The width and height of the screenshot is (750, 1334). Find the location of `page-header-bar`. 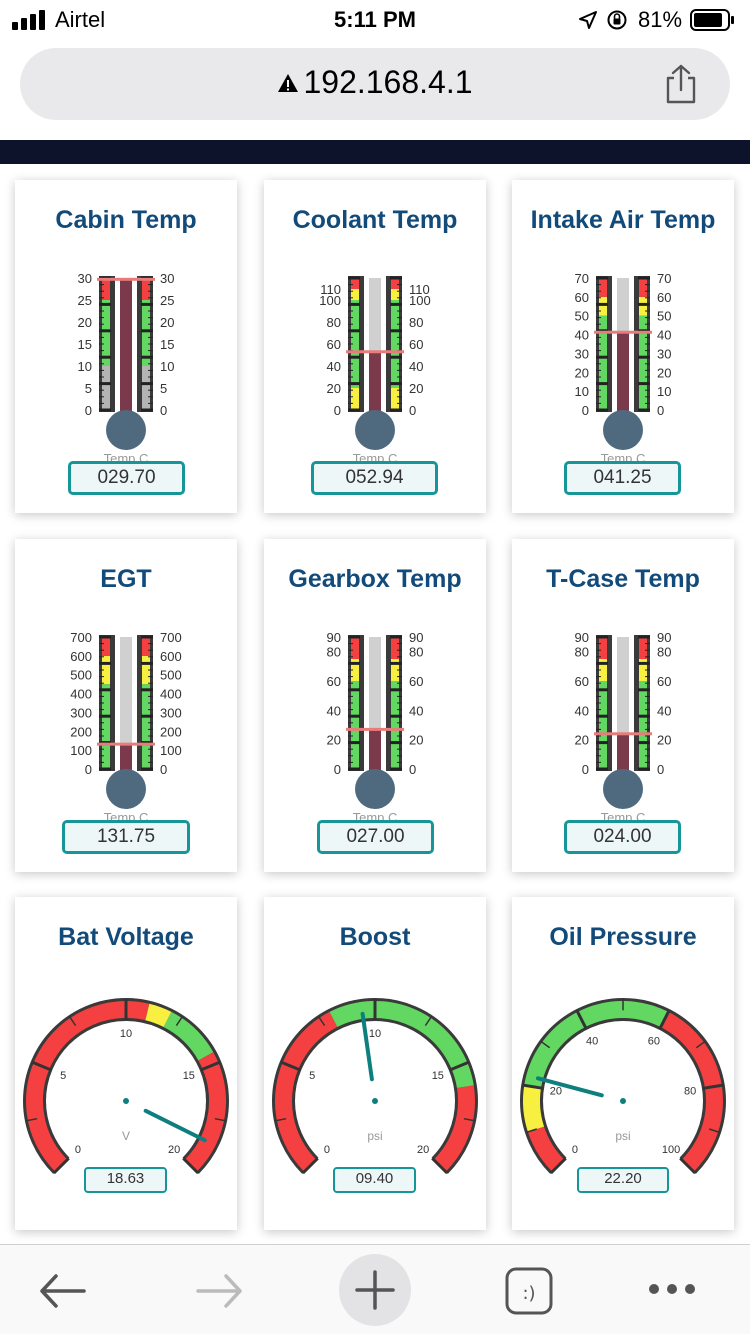

page-header-bar is located at coordinates (375, 152).